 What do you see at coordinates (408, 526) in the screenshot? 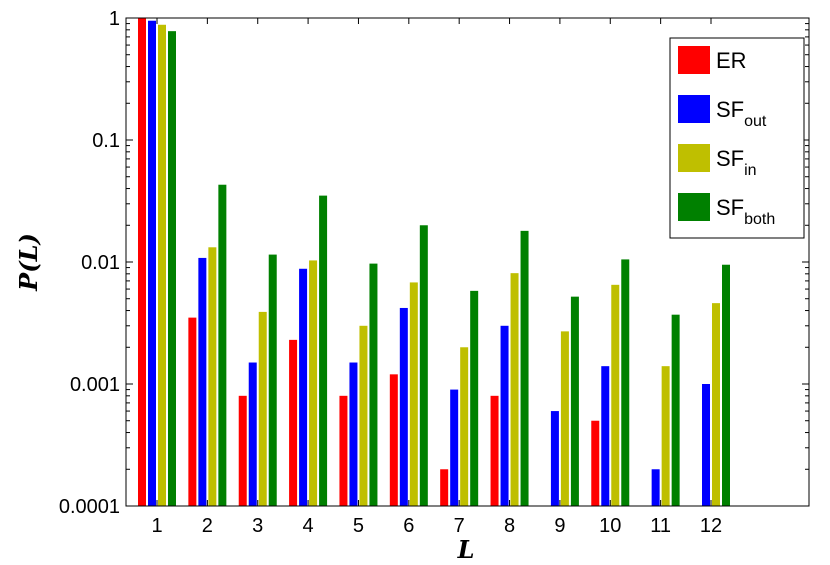
I see `x-tick-label: 6` at bounding box center [408, 526].